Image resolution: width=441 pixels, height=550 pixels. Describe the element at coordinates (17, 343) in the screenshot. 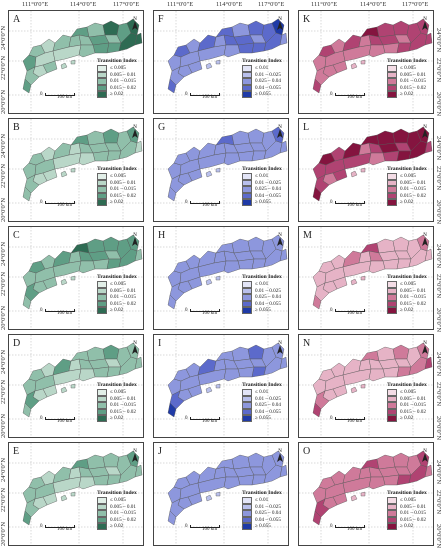

I see `panel-label: D` at that location.